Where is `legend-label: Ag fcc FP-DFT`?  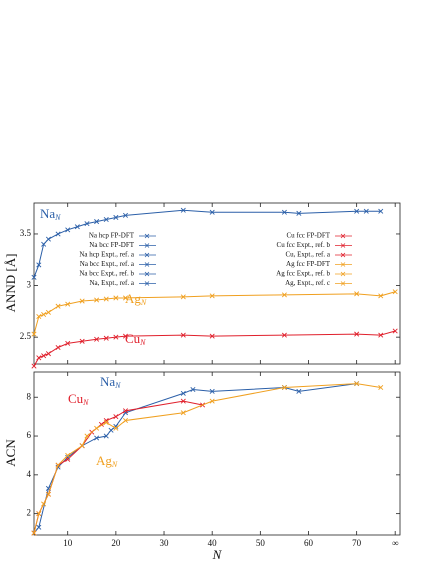
legend-label: Ag fcc FP-DFT is located at coordinates (308, 264).